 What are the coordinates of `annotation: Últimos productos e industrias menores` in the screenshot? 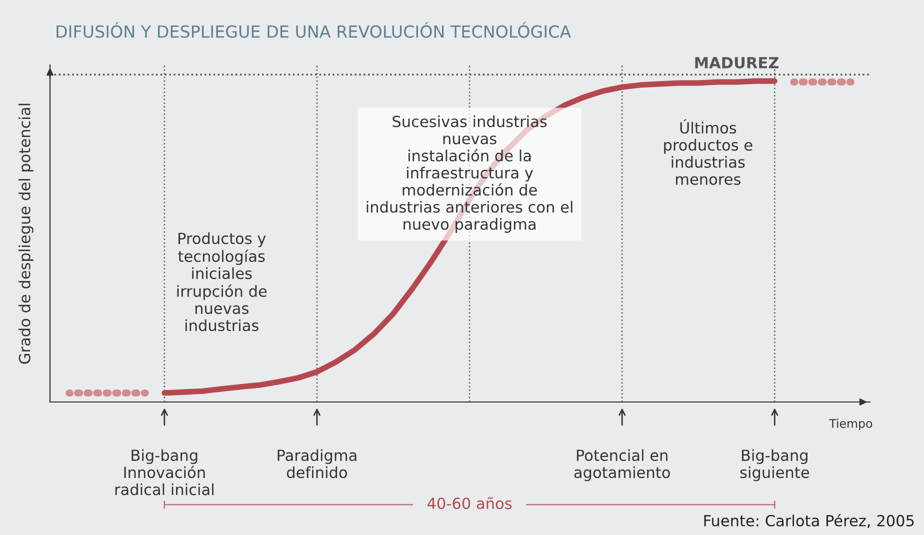 It's located at (708, 152).